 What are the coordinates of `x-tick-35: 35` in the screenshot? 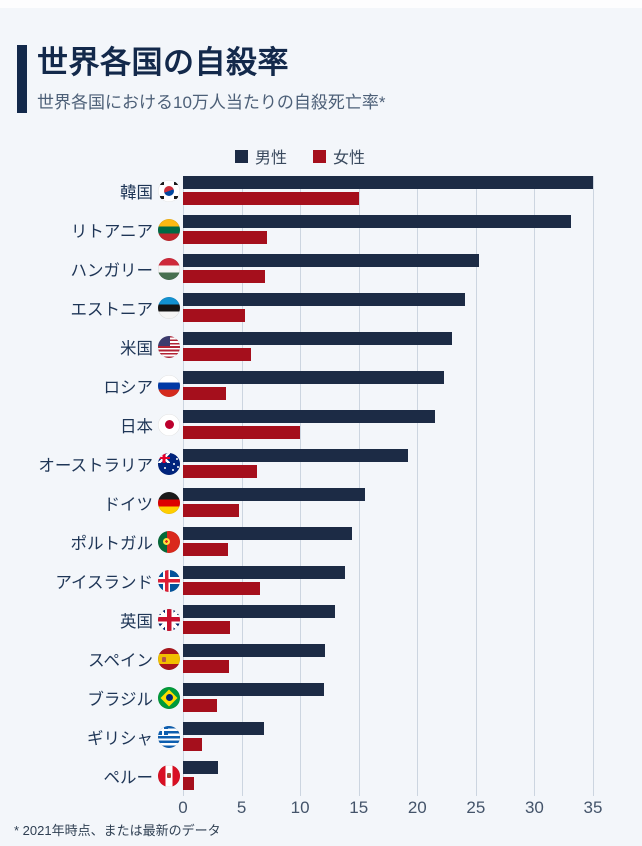 It's located at (593, 807).